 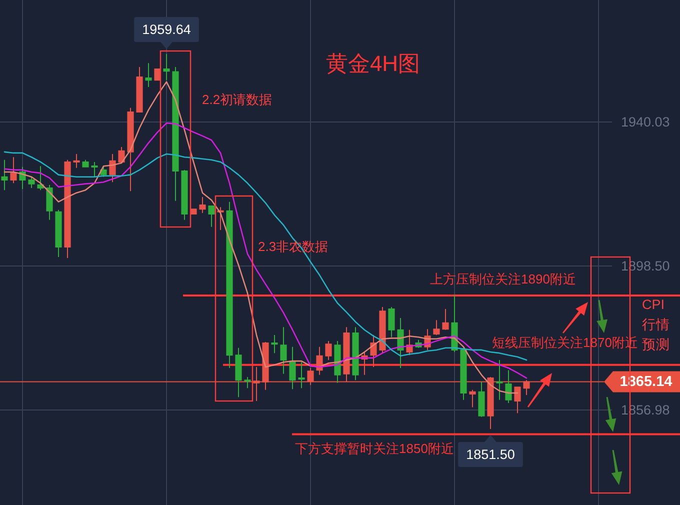 I want to click on callout: 1959.64, so click(x=166, y=32).